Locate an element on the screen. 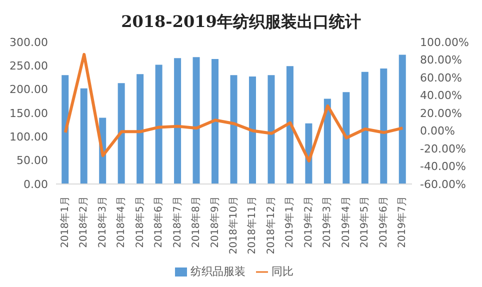  y2-tick-label: -60.00% is located at coordinates (443, 184).